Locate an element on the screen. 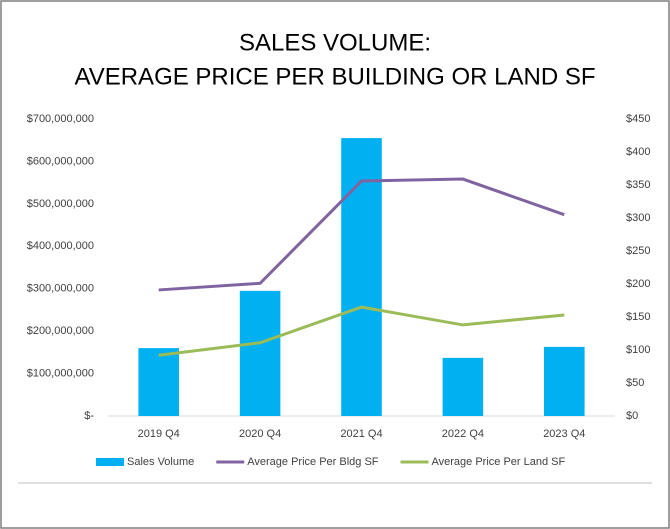 This screenshot has width=670, height=529. y-tick-label: $200,000,000 is located at coordinates (60, 331).